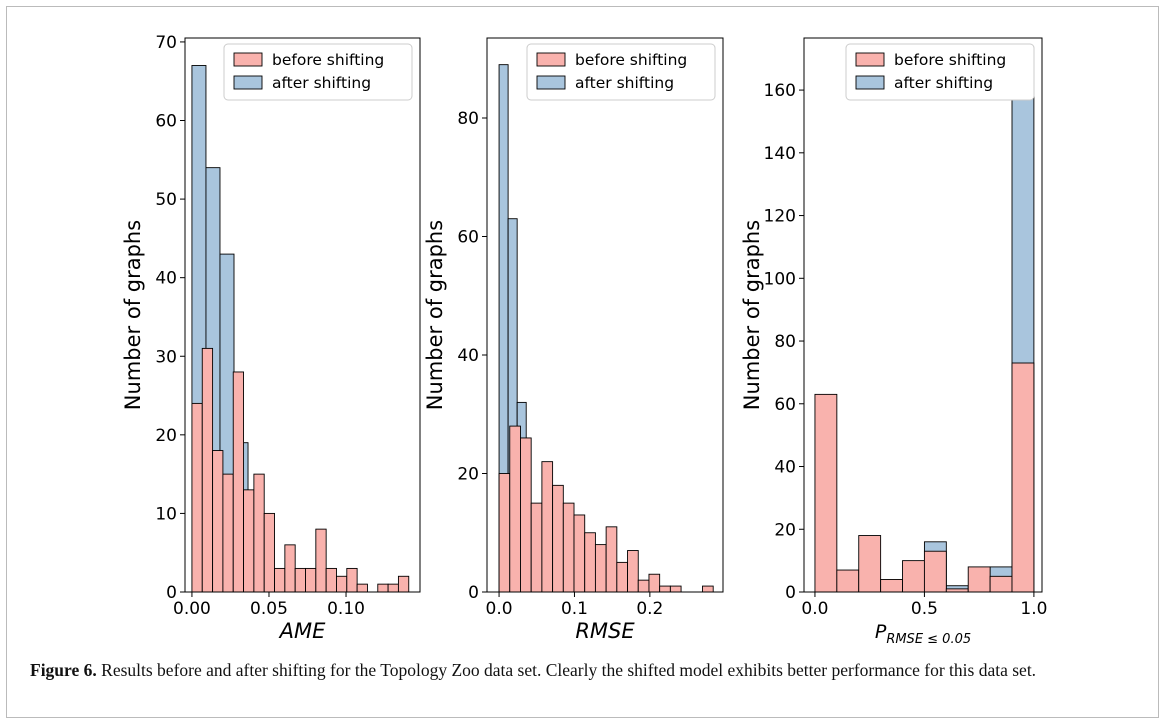 Image resolution: width=1167 pixels, height=725 pixels. Describe the element at coordinates (928, 639) in the screenshot. I see `x-axis-label-subscript: RMSE ≤ 0.05` at that location.